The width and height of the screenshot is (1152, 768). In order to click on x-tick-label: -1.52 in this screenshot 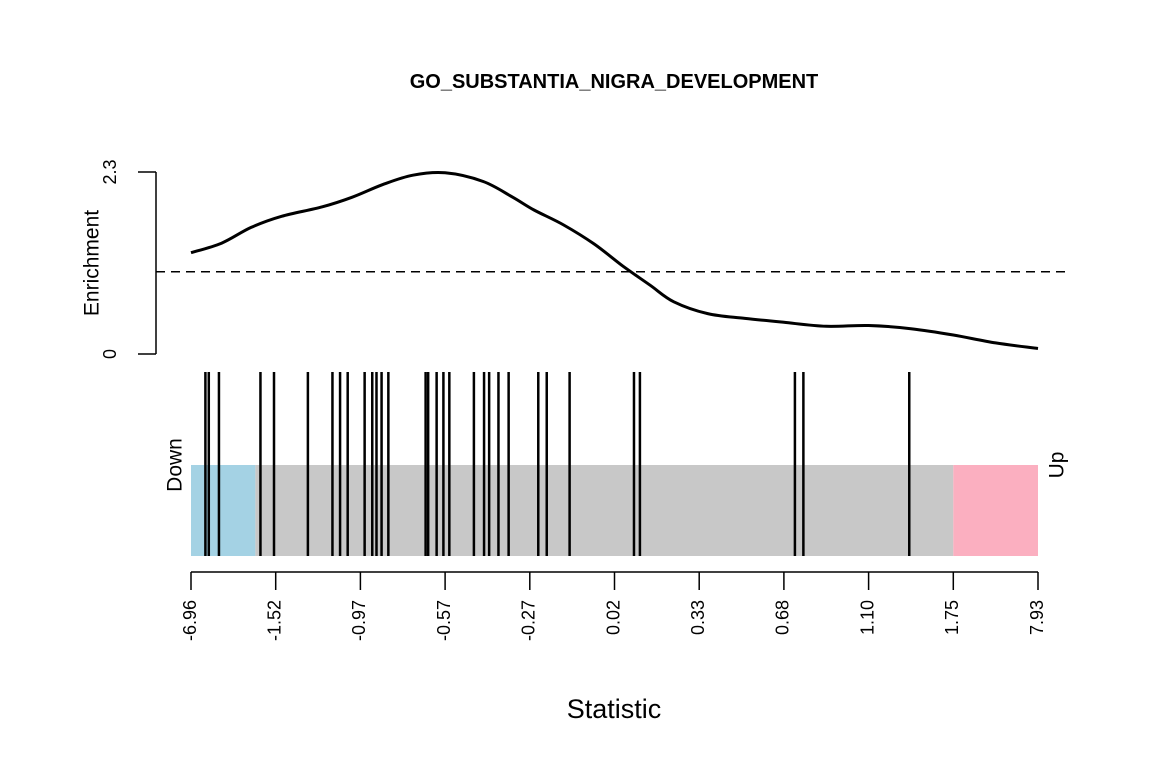, I will do `click(274, 620)`.